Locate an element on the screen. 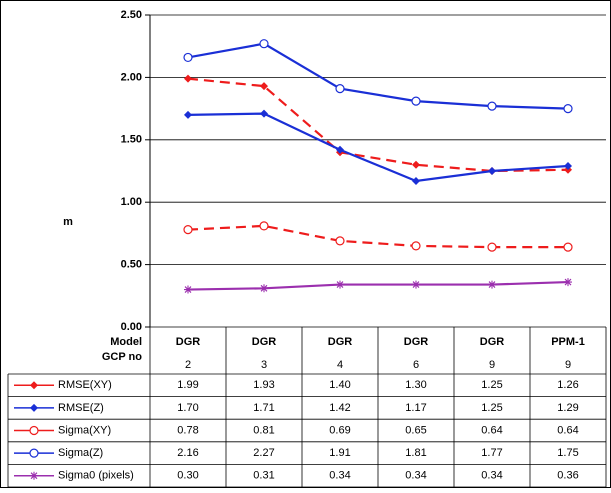  table-value: 1.42 is located at coordinates (339, 408).